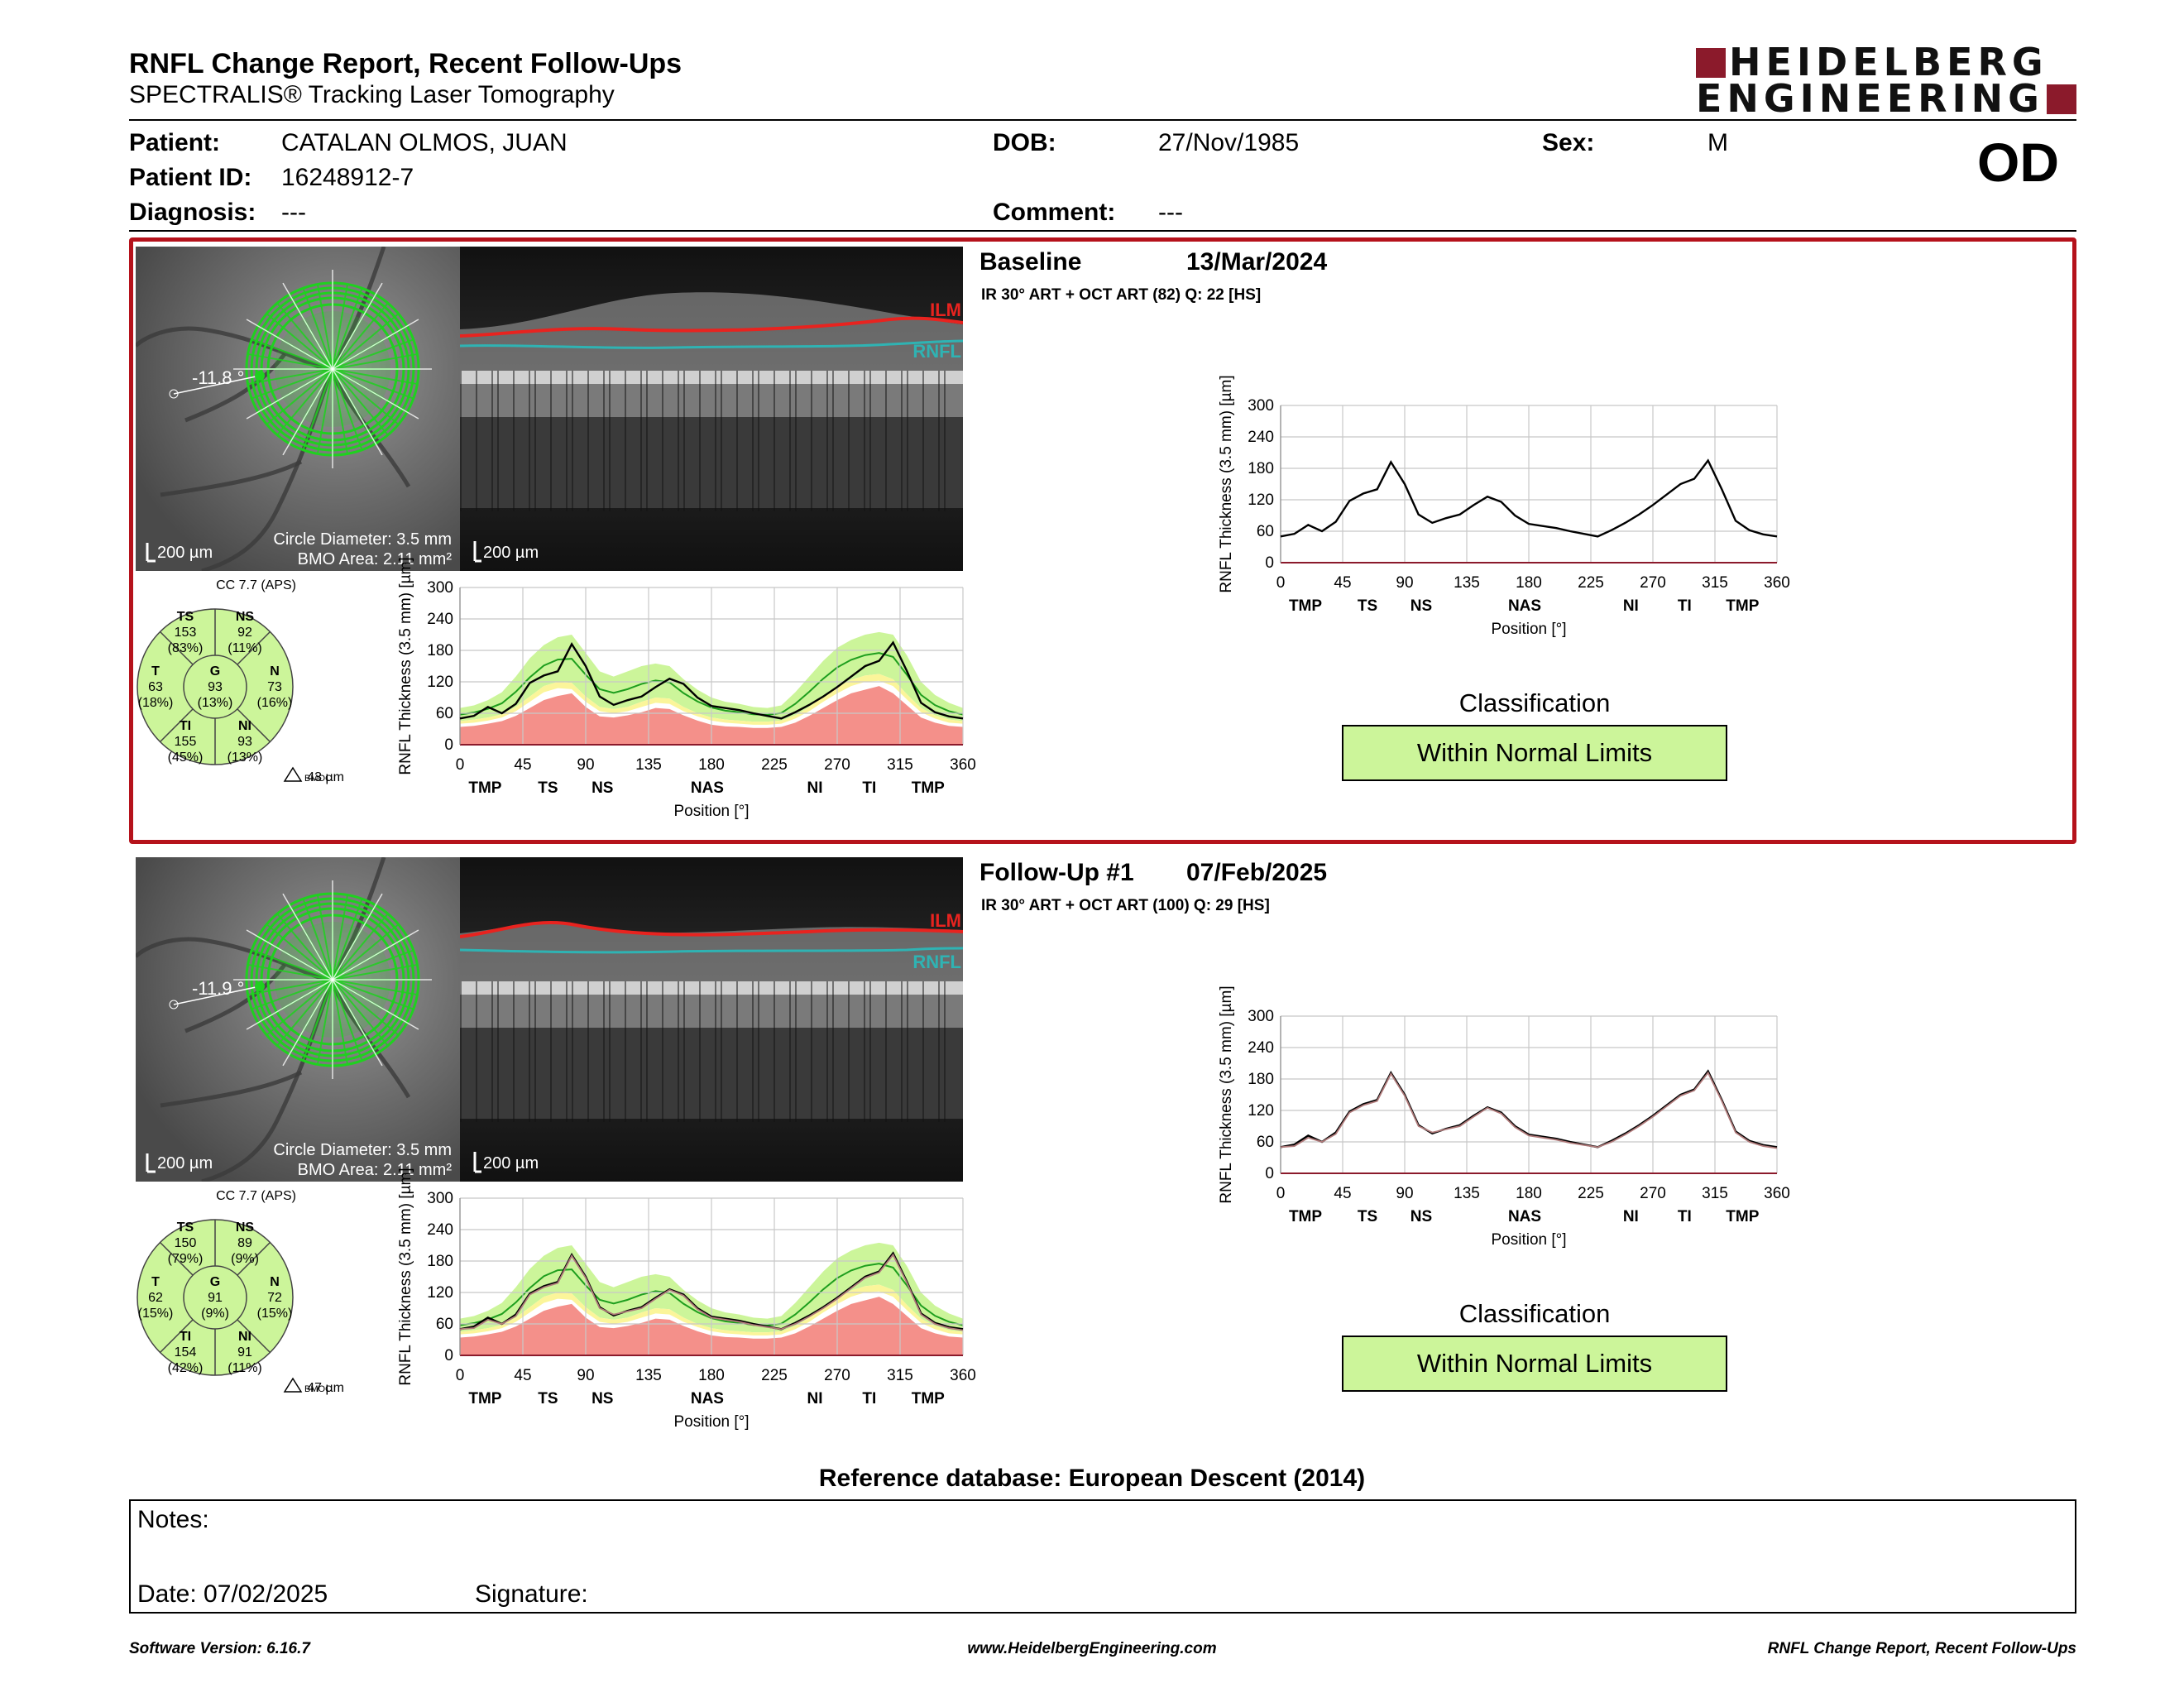 The width and height of the screenshot is (2184, 1688). I want to click on sector-t: T 62 (15%), so click(156, 1298).